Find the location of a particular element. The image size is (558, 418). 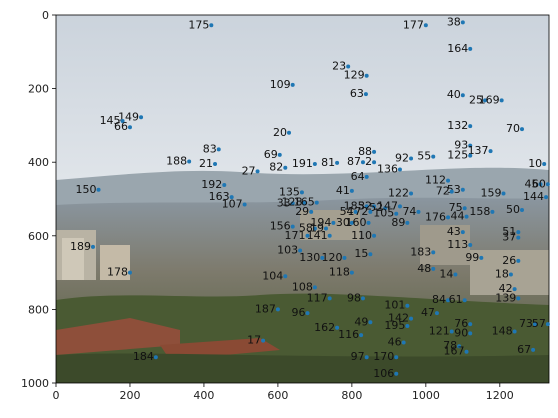

point-label: 145 is located at coordinates (110, 120).